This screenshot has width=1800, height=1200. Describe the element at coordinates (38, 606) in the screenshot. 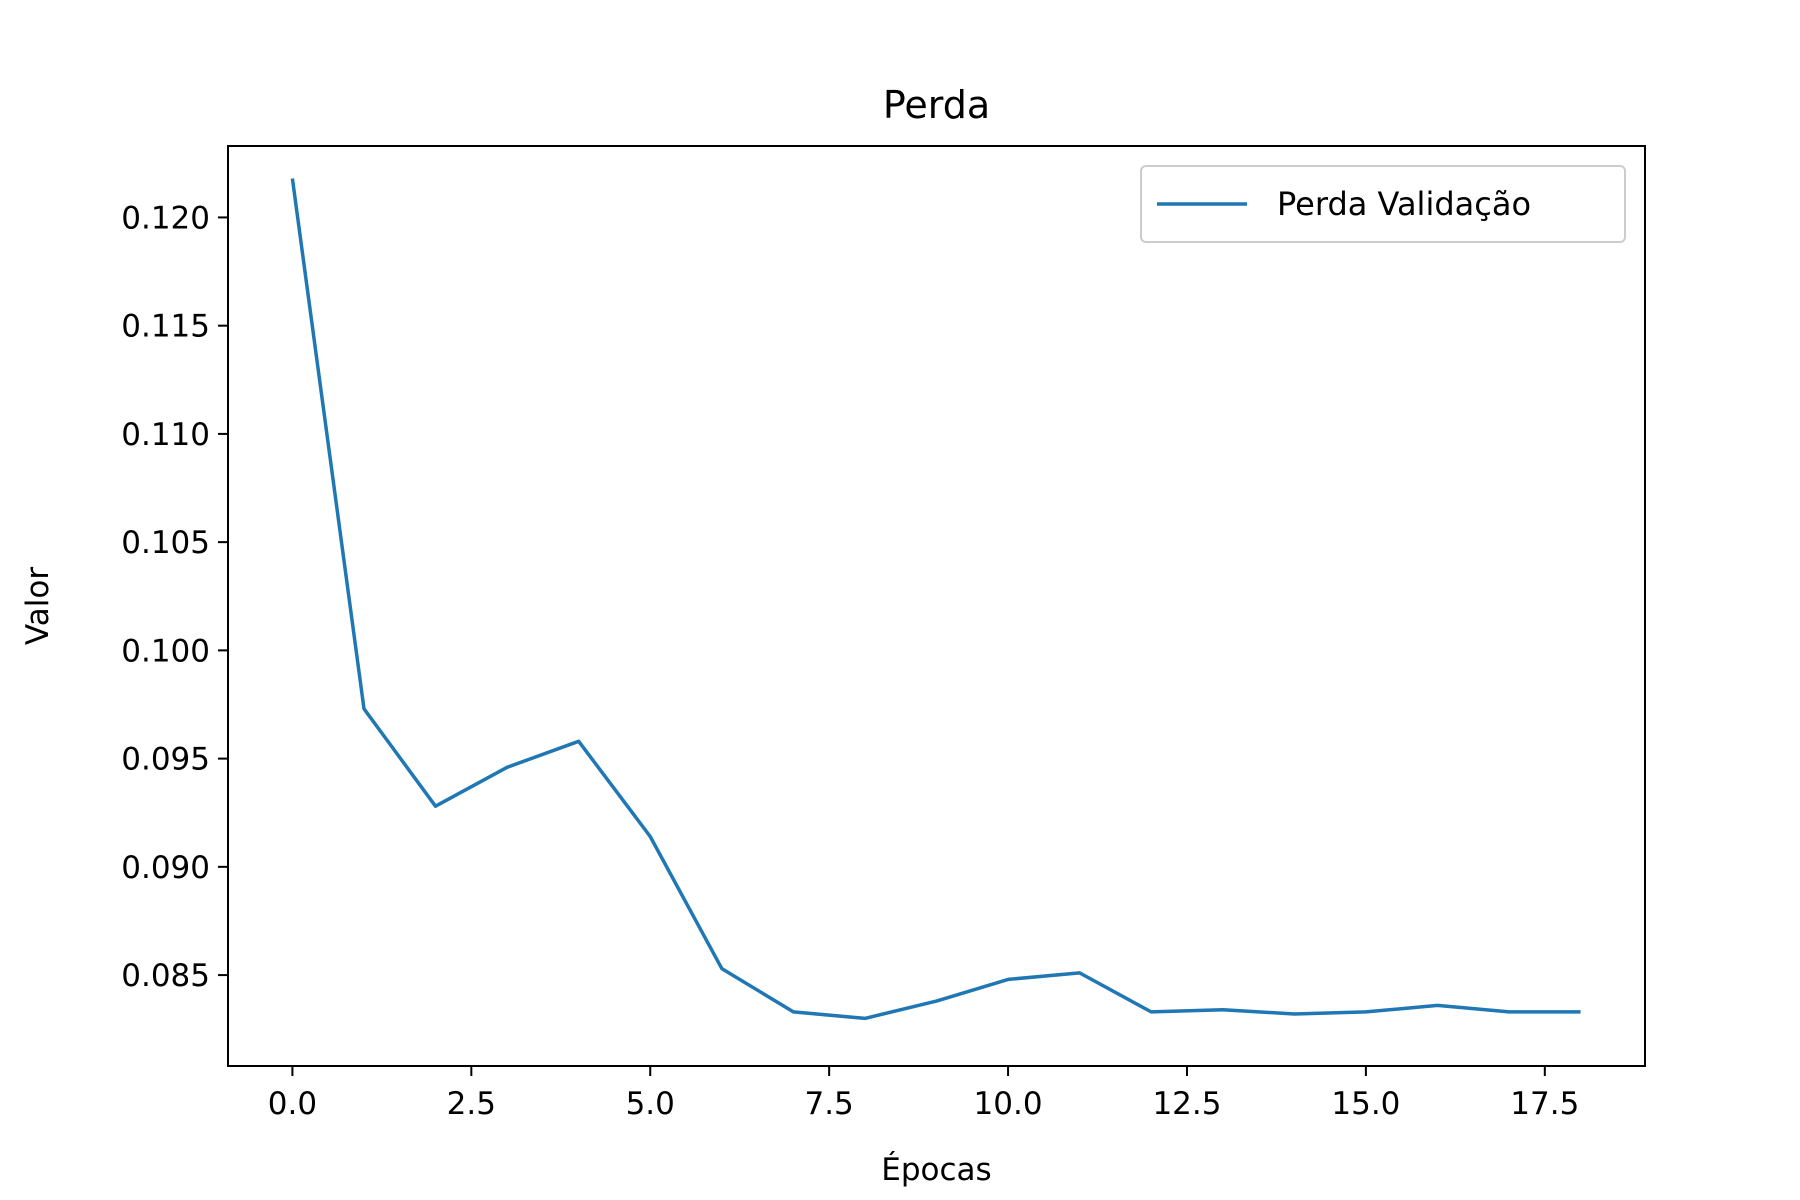

I see `y-axis-label: Valor` at that location.